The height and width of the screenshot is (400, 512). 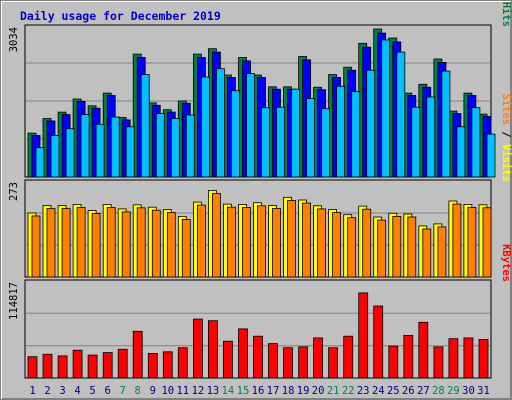 I want to click on x-tick-label-day-3: 3, so click(x=62, y=391).